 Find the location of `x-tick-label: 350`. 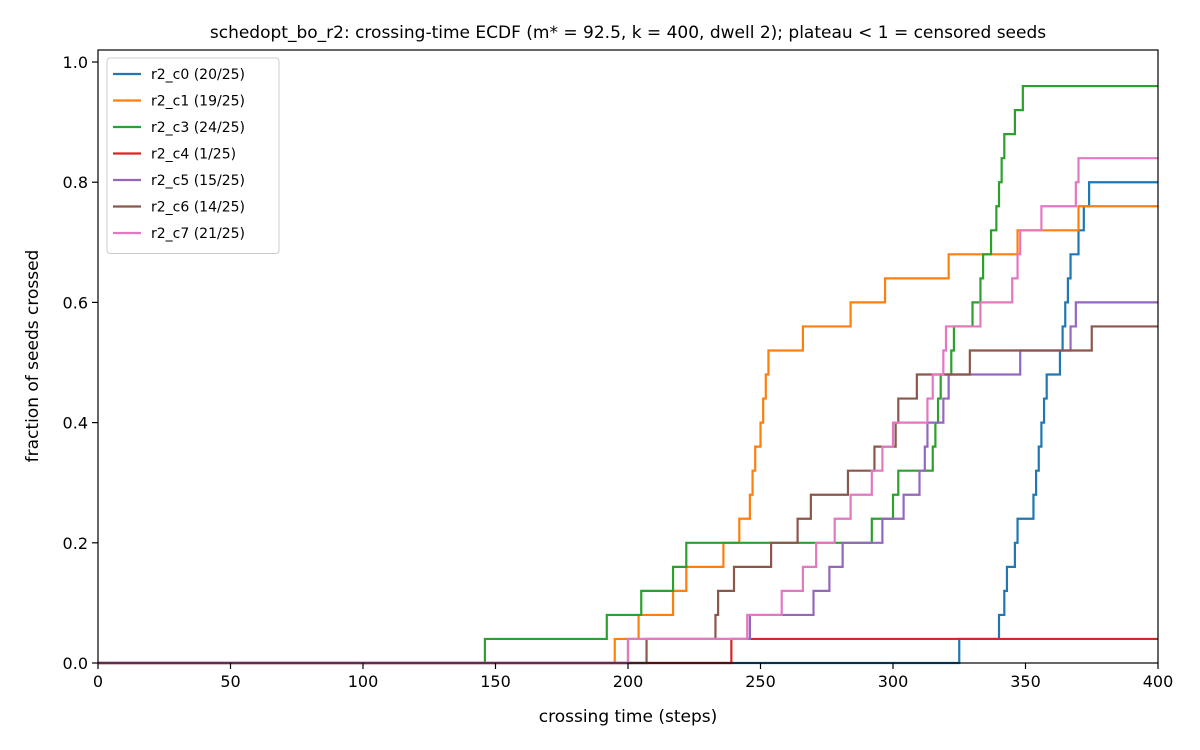

x-tick-label: 350 is located at coordinates (1025, 681).